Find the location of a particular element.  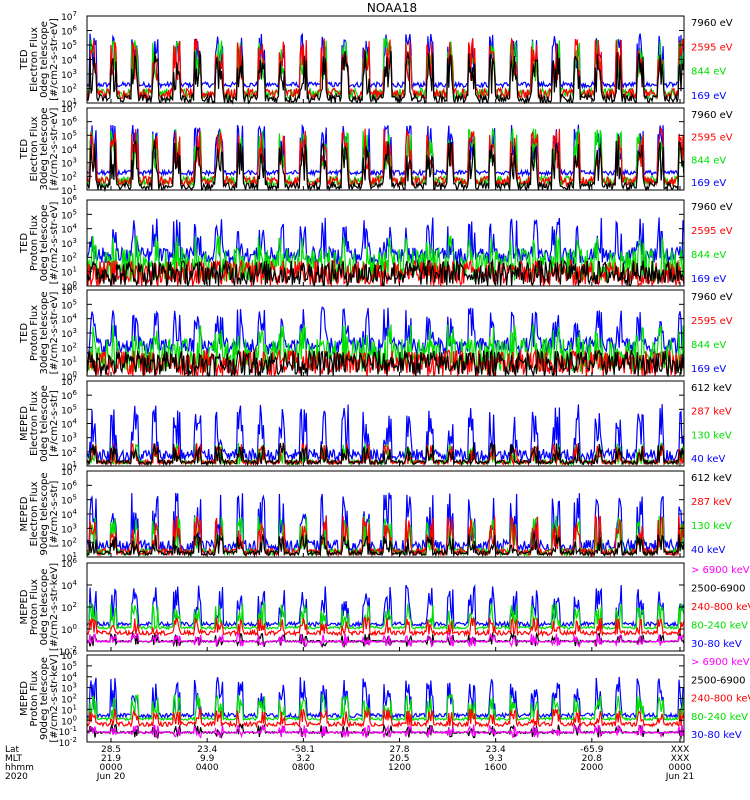

x-row-label: 2020 is located at coordinates (16, 777).